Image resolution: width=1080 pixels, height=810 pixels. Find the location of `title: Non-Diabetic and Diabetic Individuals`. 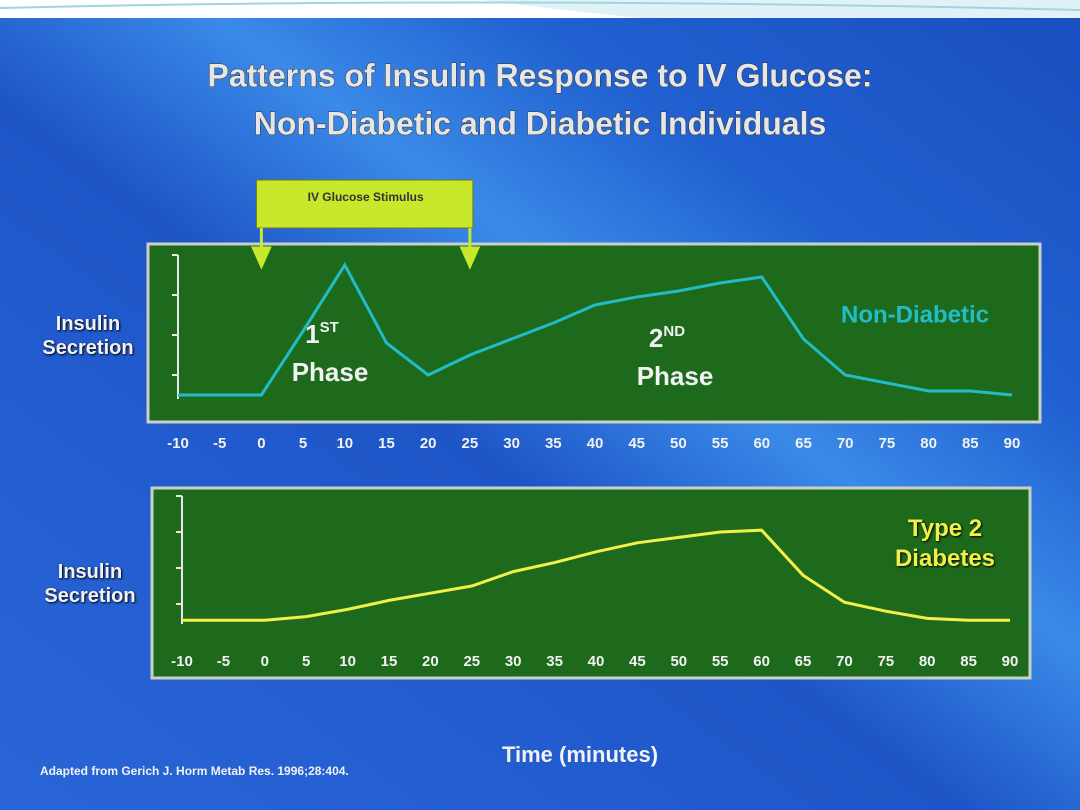

title: Non-Diabetic and Diabetic Individuals is located at coordinates (540, 123).